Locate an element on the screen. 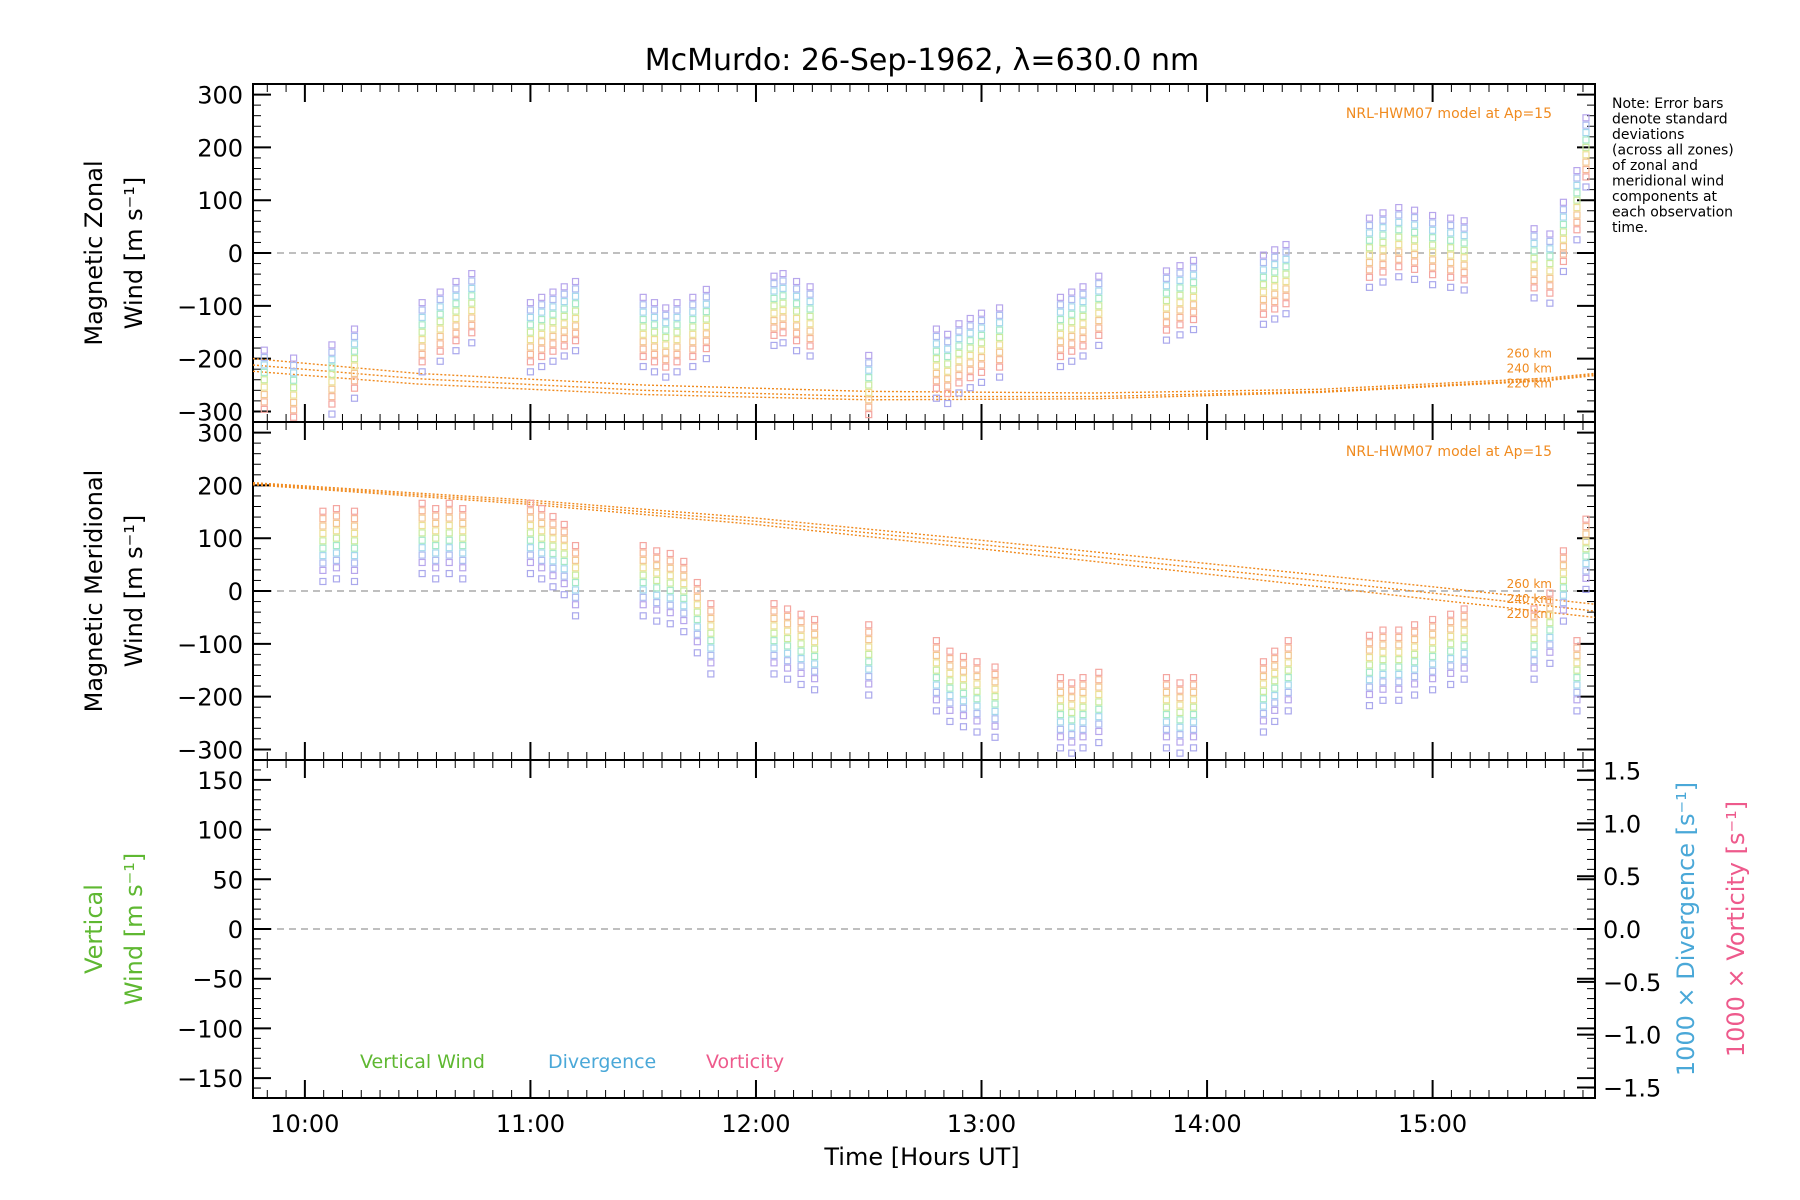  y2-tick-label: 1.0 is located at coordinates (1622, 824).